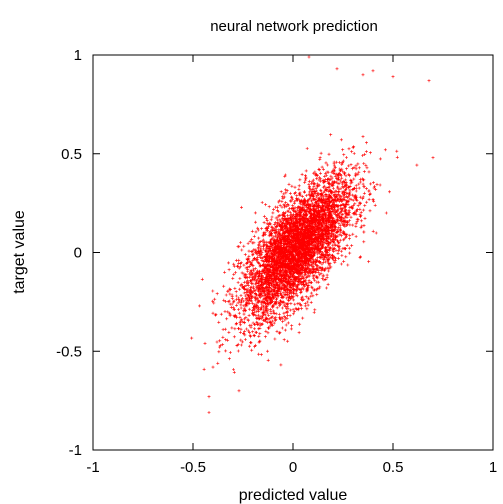 The height and width of the screenshot is (504, 503). I want to click on y-tick-label: -0.5, so click(69, 351).